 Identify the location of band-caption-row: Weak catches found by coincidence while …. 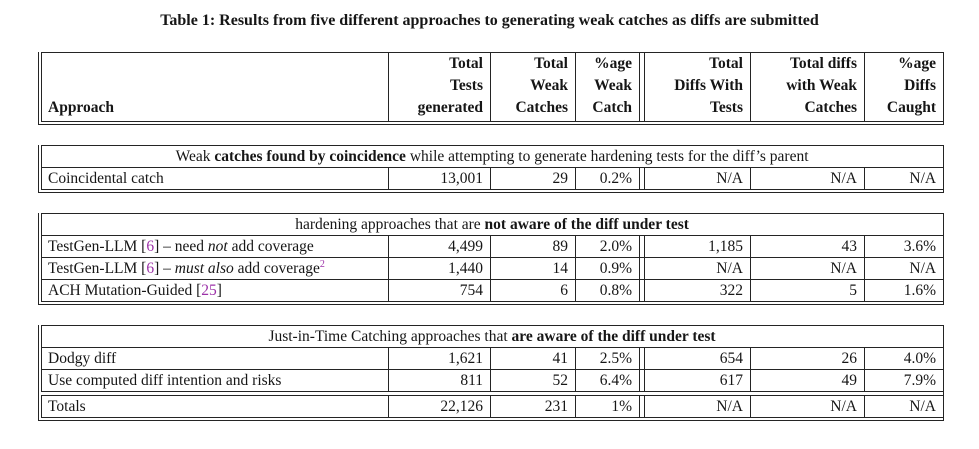
(492, 156).